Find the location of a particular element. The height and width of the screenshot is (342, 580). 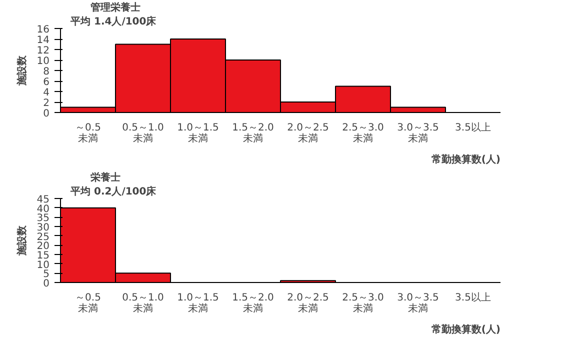

y-tick-label: 14 is located at coordinates (43, 40).